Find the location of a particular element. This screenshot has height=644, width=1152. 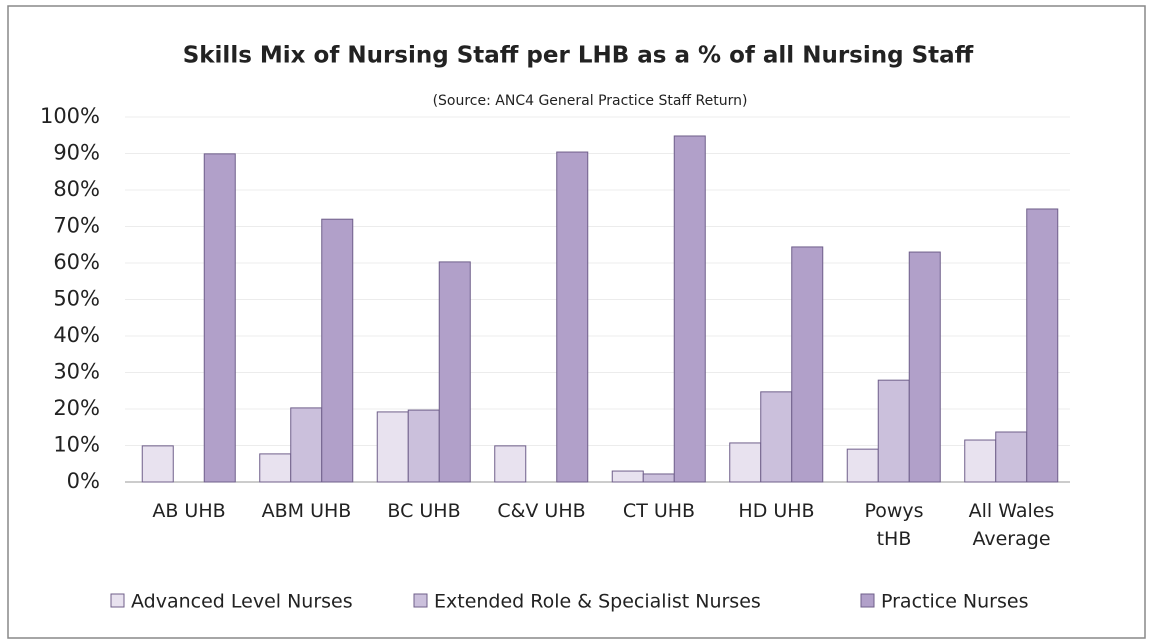

y-tick-label: 60% is located at coordinates (76, 262).